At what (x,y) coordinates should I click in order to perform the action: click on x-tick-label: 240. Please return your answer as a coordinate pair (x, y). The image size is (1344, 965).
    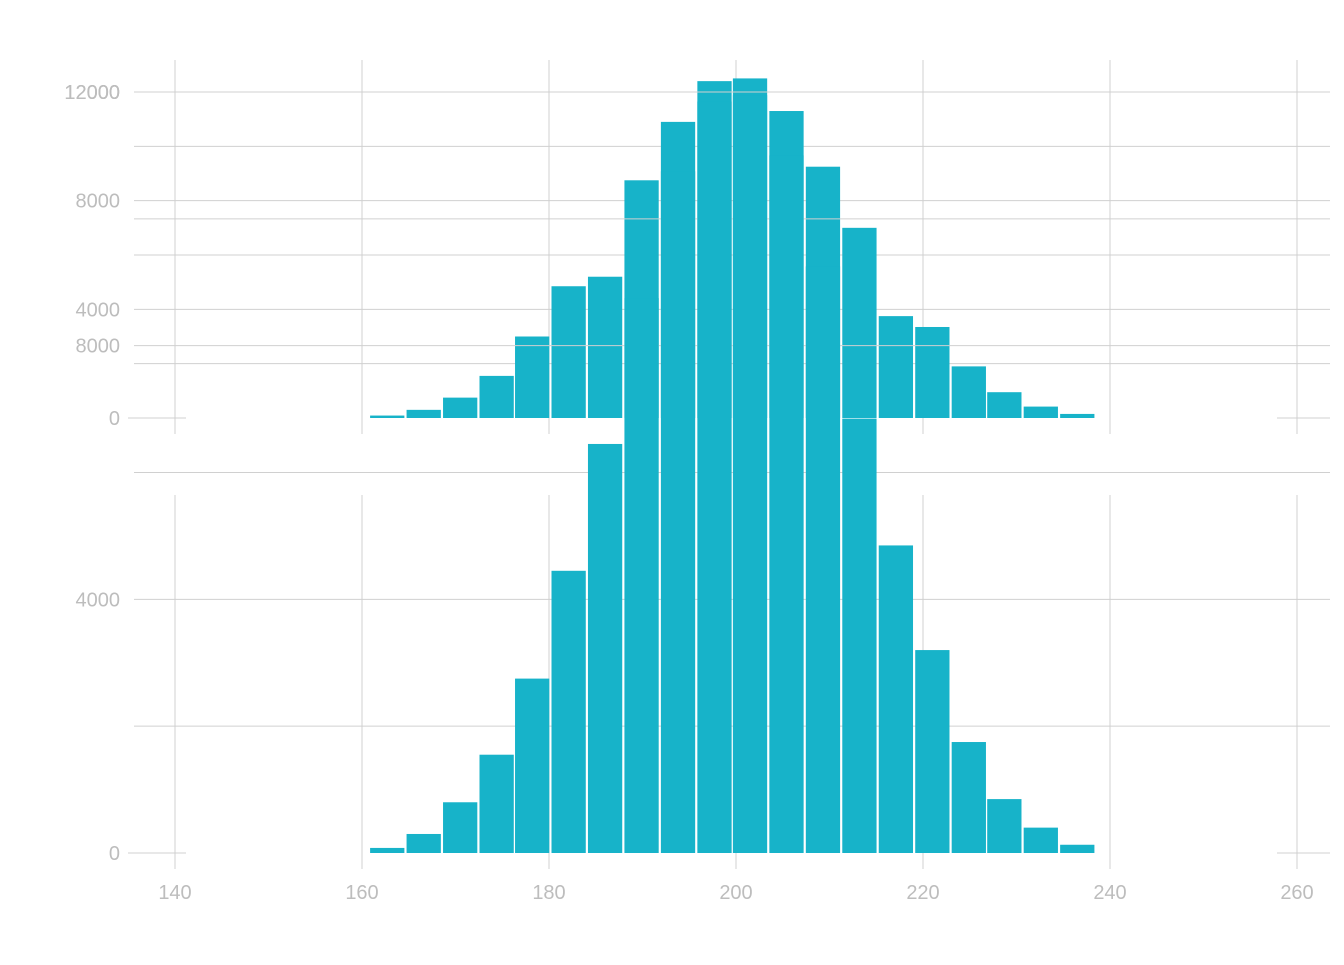
    Looking at the image, I should click on (1109, 893).